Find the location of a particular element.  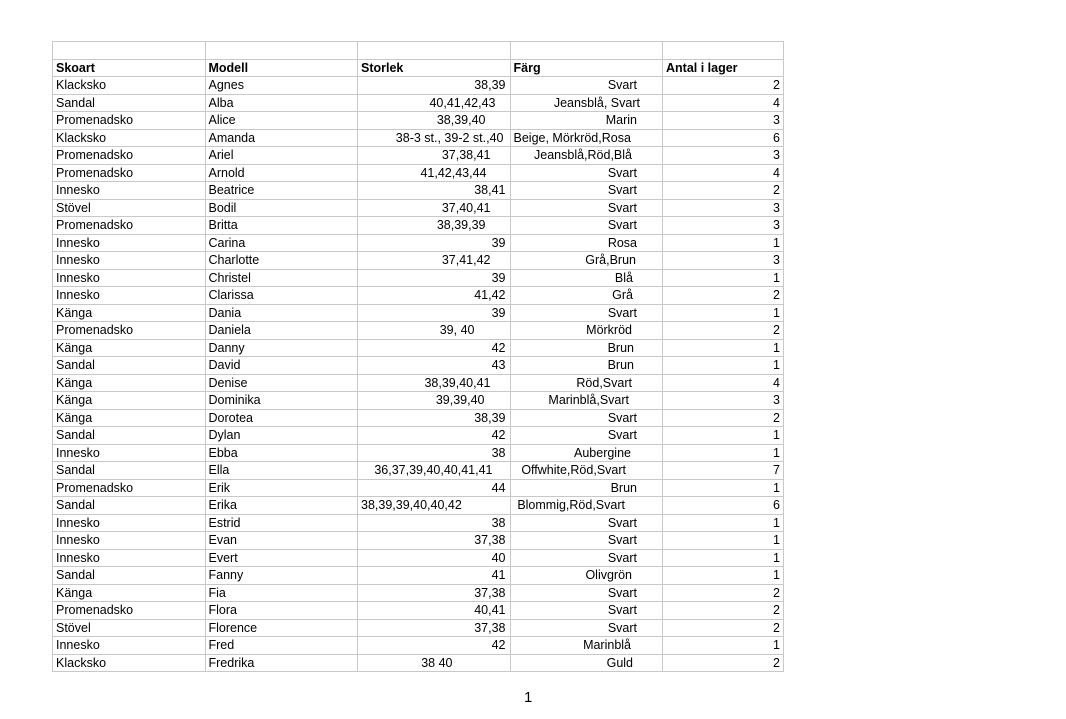

table-row: Känga Danny 42 Brun 1 is located at coordinates (418, 347).